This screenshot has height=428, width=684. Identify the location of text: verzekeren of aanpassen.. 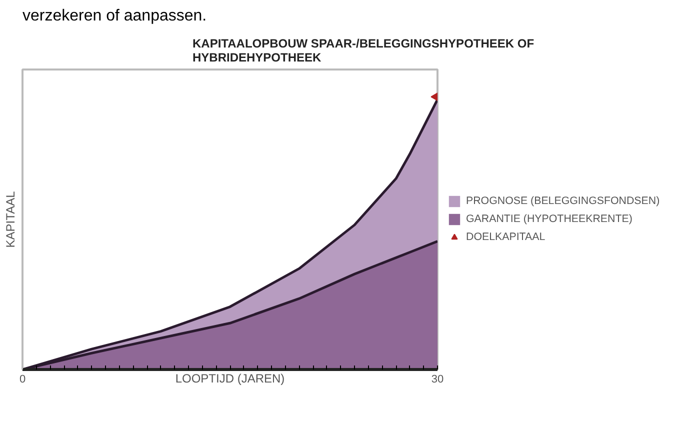
(114, 16).